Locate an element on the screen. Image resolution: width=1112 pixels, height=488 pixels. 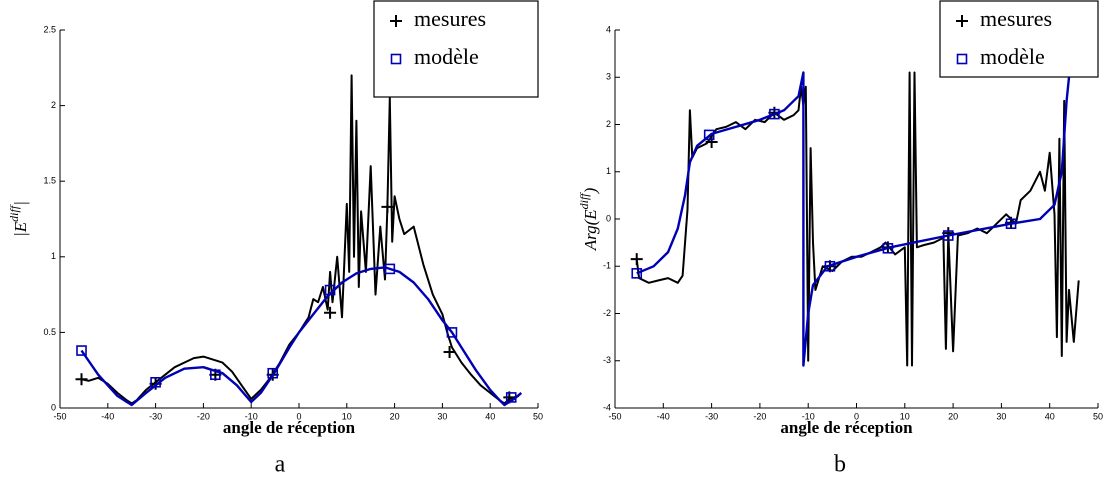
y-tick-label: 4 is located at coordinates (608, 29).